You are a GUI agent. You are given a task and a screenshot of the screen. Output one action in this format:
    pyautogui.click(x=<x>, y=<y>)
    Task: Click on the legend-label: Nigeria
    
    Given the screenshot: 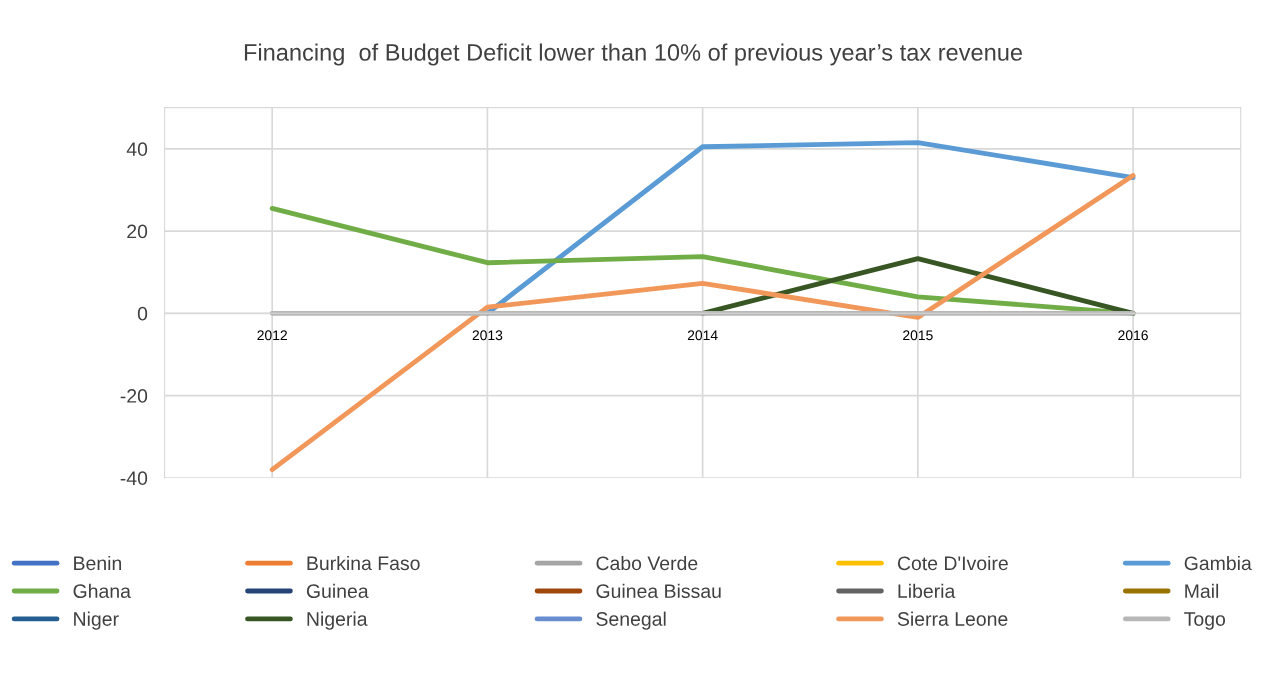 What is the action you would take?
    pyautogui.click(x=337, y=620)
    